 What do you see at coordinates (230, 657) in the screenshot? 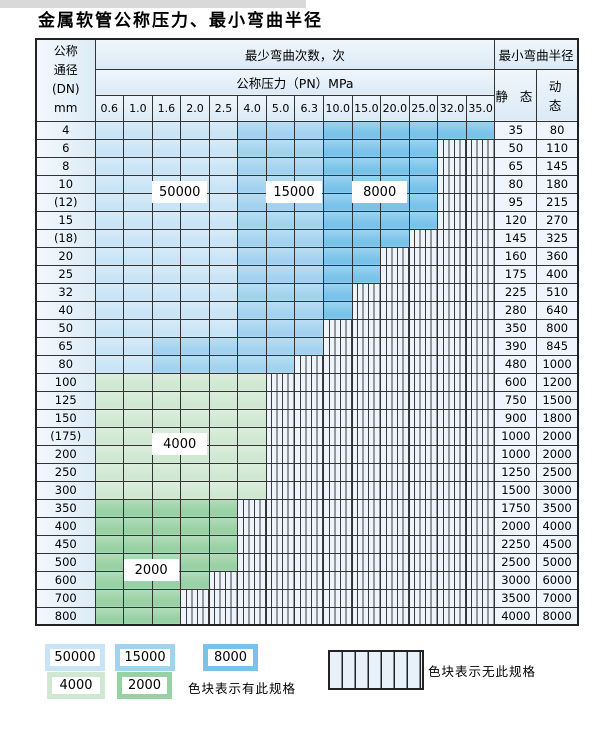
I see `legend-swatch-8000: 8000` at bounding box center [230, 657].